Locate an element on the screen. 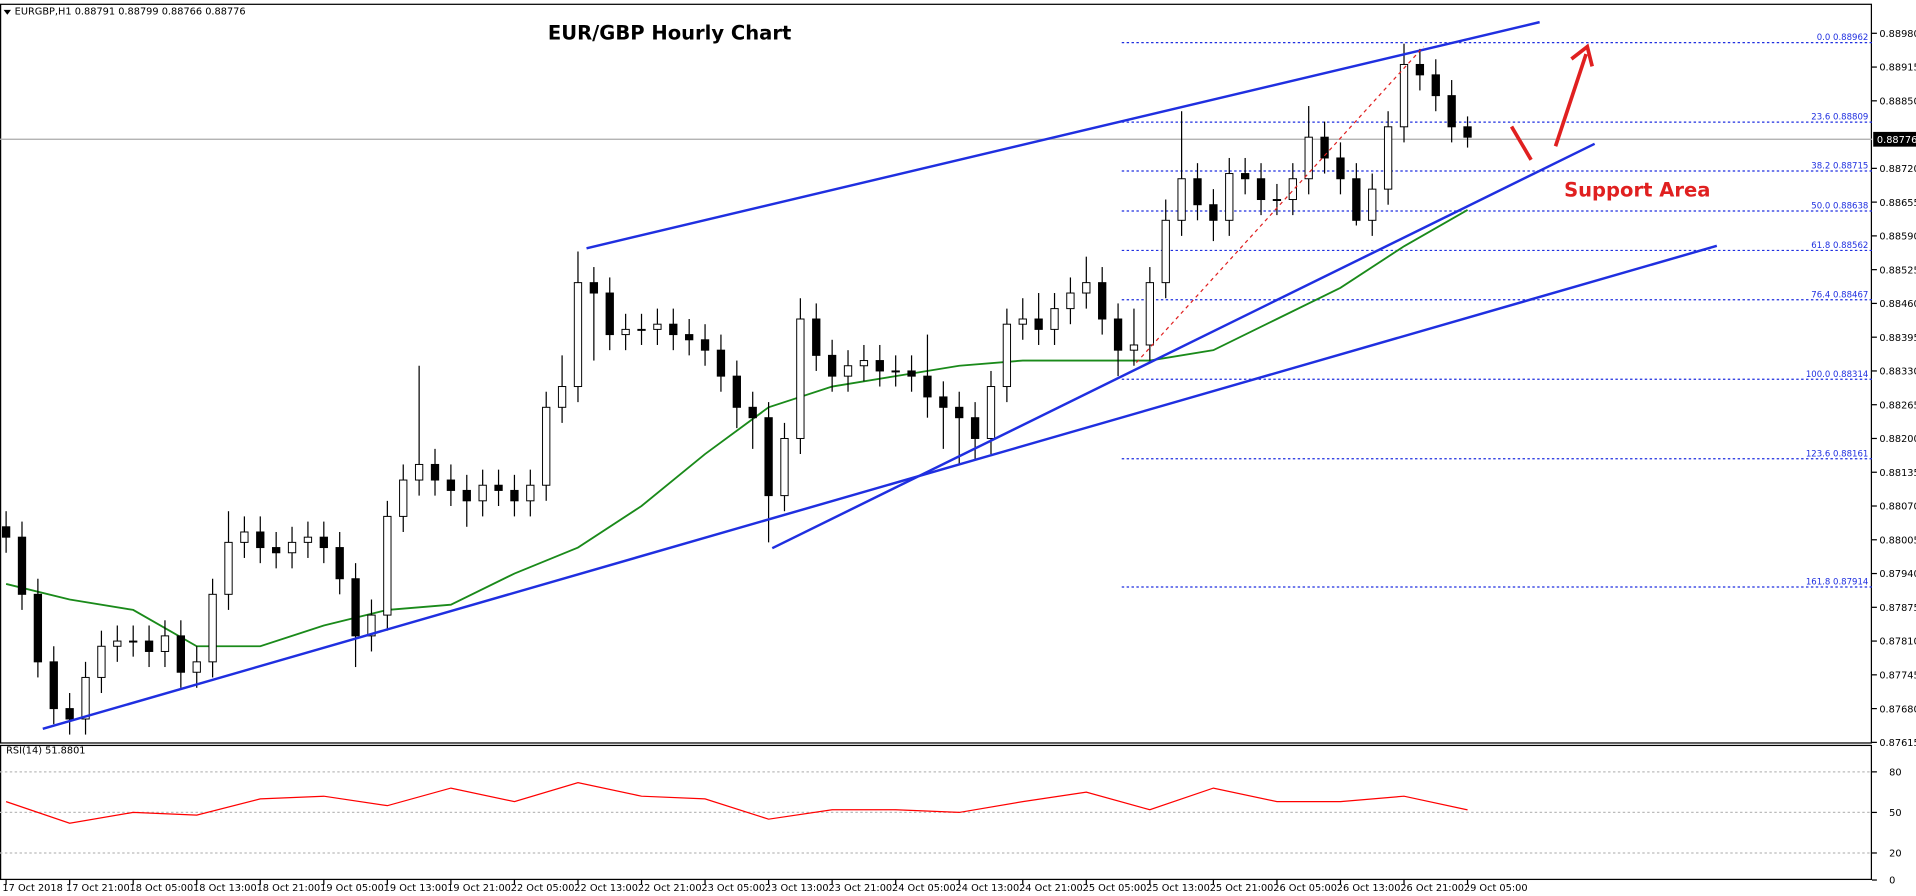  x-tick-label: 18 Oct 21:00 is located at coordinates (289, 888).